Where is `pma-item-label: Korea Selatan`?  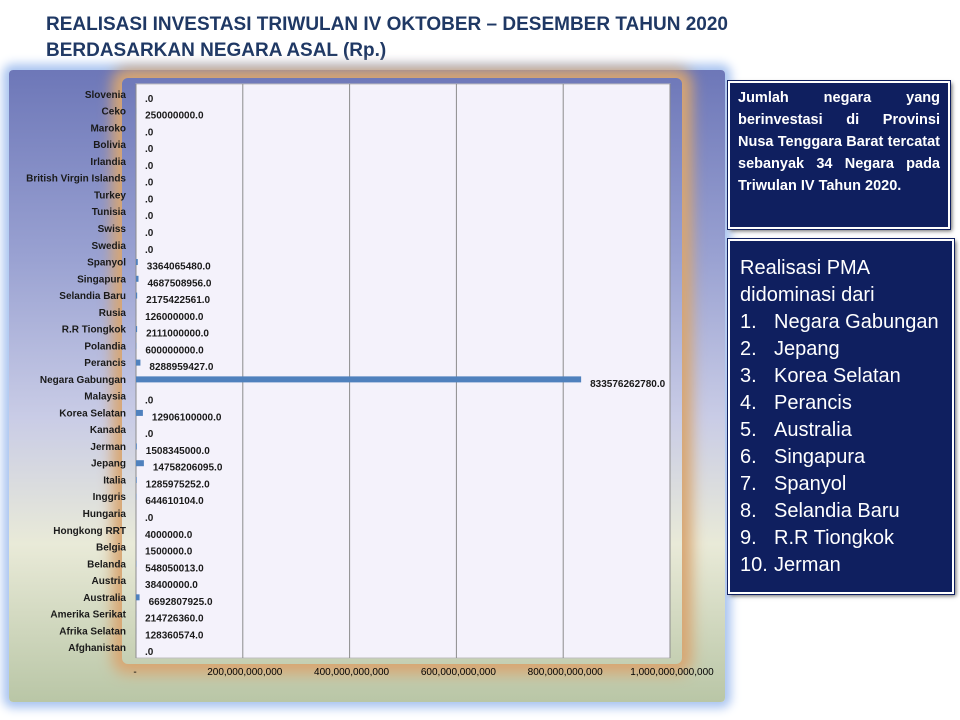 pma-item-label: Korea Selatan is located at coordinates (837, 376).